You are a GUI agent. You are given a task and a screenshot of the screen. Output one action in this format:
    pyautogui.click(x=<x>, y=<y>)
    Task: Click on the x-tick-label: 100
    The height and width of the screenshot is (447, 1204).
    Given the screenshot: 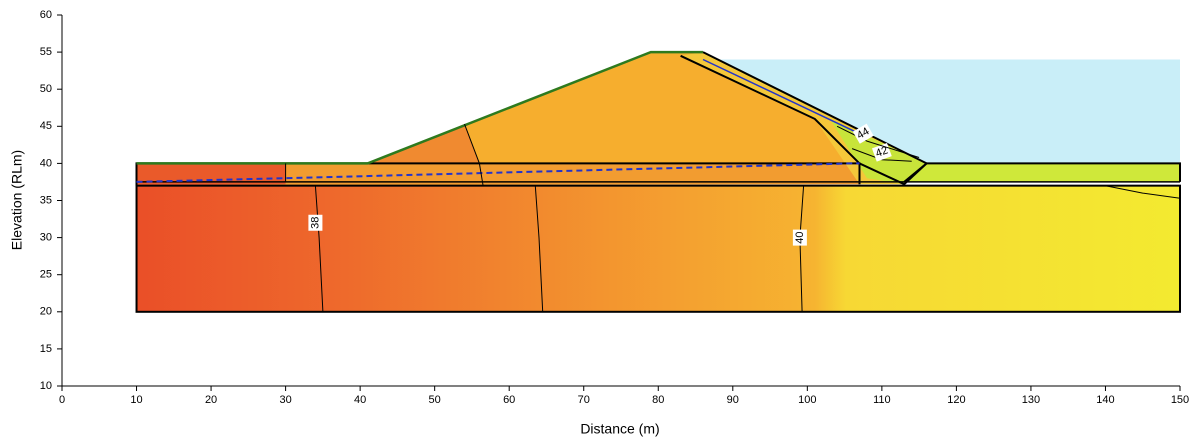 What is the action you would take?
    pyautogui.click(x=807, y=400)
    